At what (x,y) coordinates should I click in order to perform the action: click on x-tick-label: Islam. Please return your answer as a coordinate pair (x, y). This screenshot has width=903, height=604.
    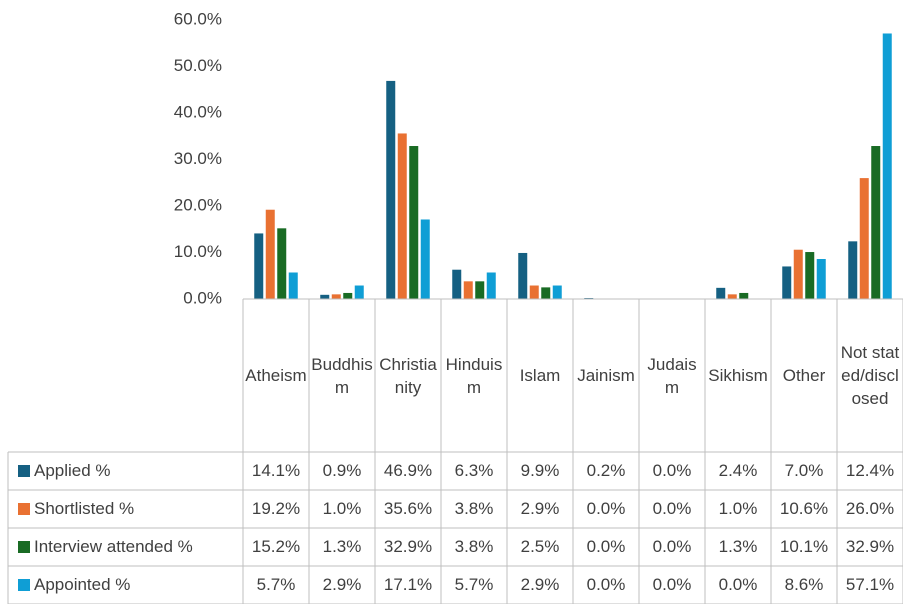
    Looking at the image, I should click on (540, 375).